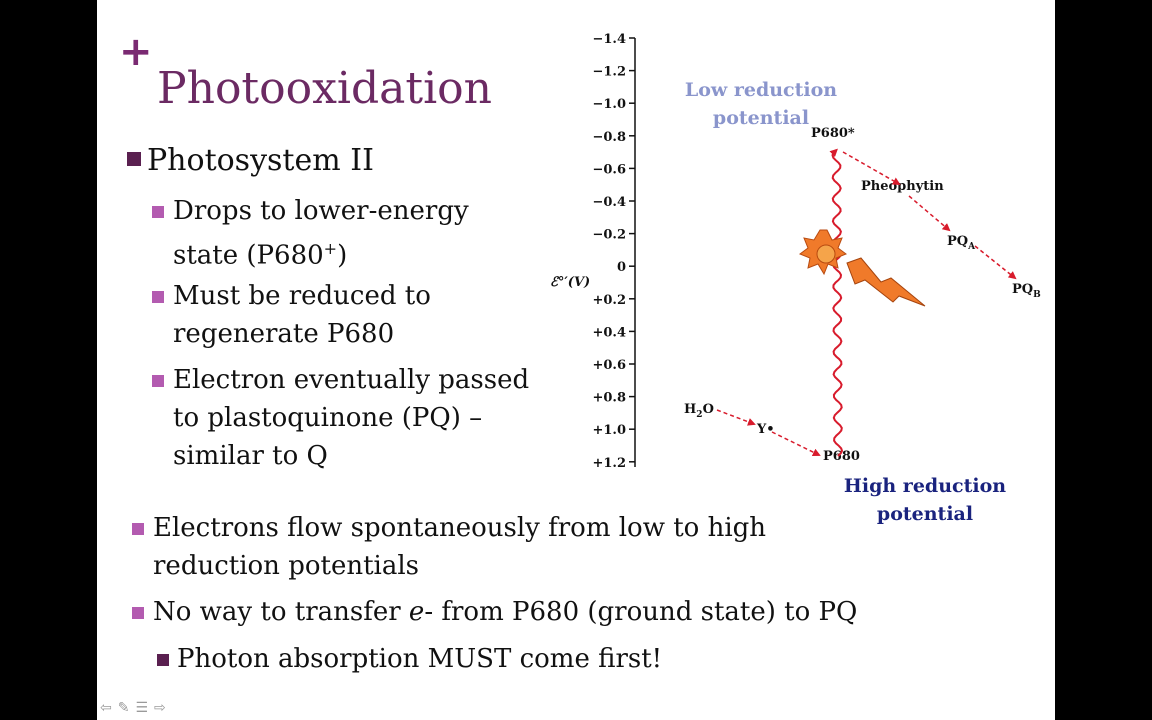 This screenshot has width=1152, height=720. I want to click on bullet-text: Drops to lower-energy, so click(321, 211).